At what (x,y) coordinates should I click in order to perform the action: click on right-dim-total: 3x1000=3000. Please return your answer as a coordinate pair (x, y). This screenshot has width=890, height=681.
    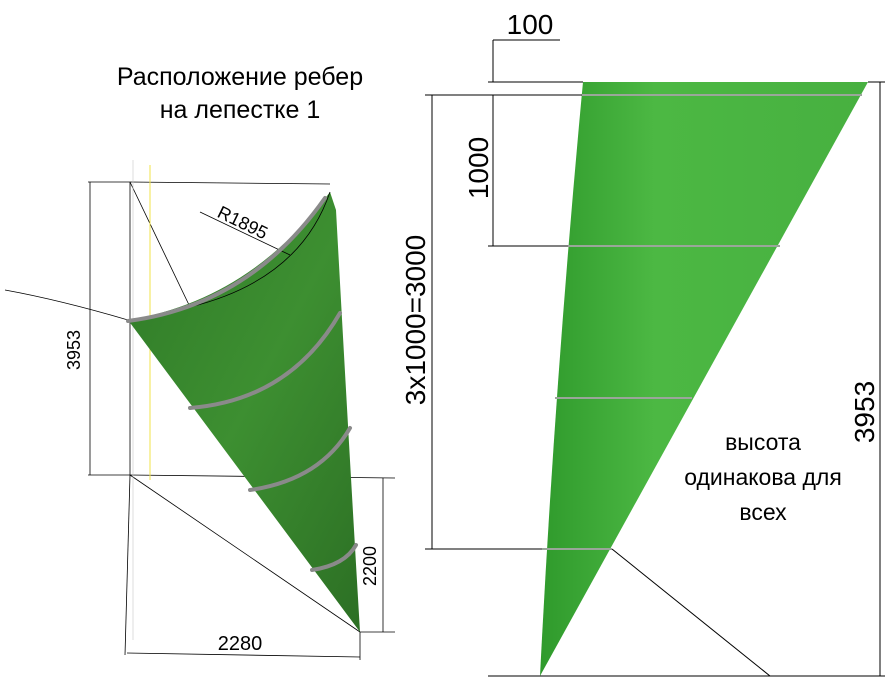
    Looking at the image, I should click on (415, 320).